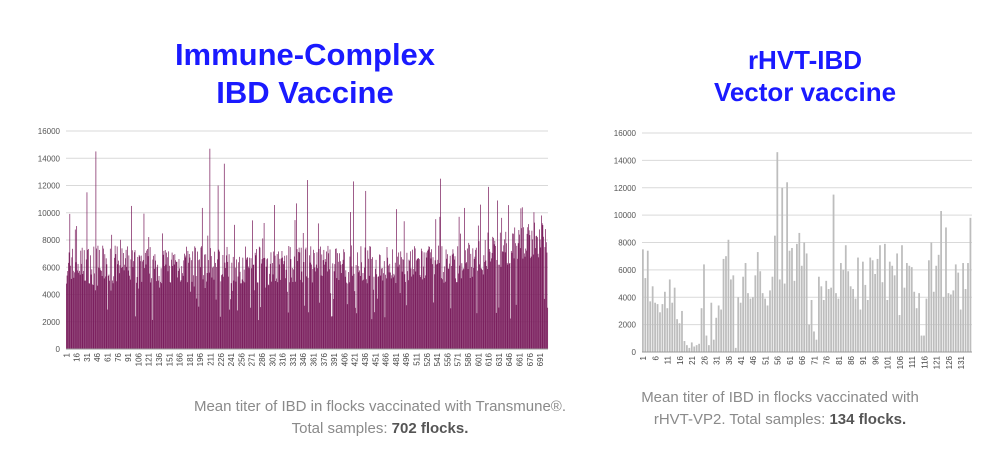  Describe the element at coordinates (468, 359) in the screenshot. I see `left-xtick-label: 586` at that location.